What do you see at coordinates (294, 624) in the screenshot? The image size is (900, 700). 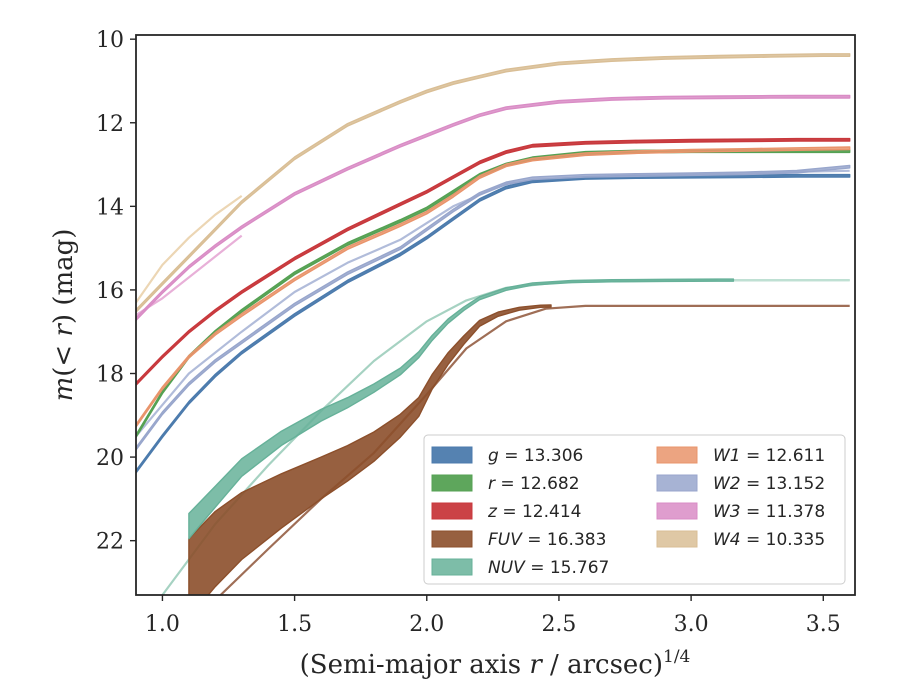 I see `x-tick-label: 1.5` at bounding box center [294, 624].